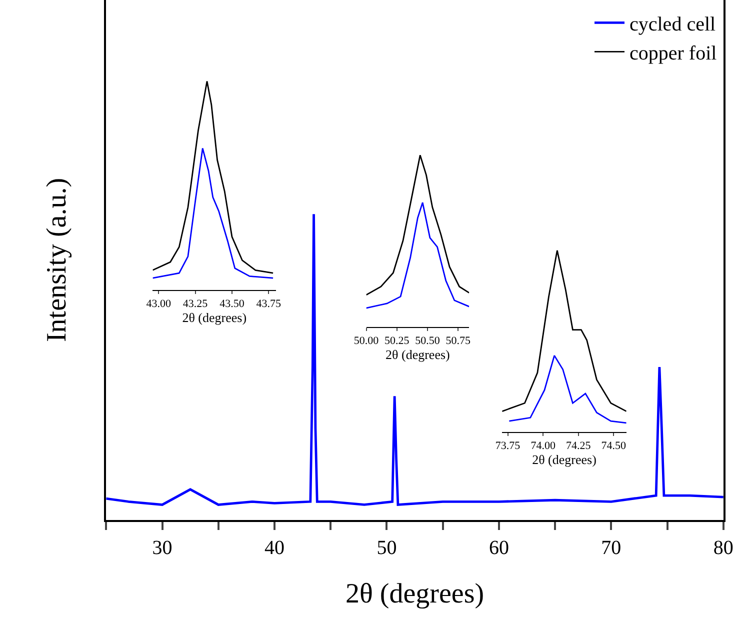 The height and width of the screenshot is (628, 747). Describe the element at coordinates (543, 446) in the screenshot. I see `x-tick-label: 74.00` at that location.